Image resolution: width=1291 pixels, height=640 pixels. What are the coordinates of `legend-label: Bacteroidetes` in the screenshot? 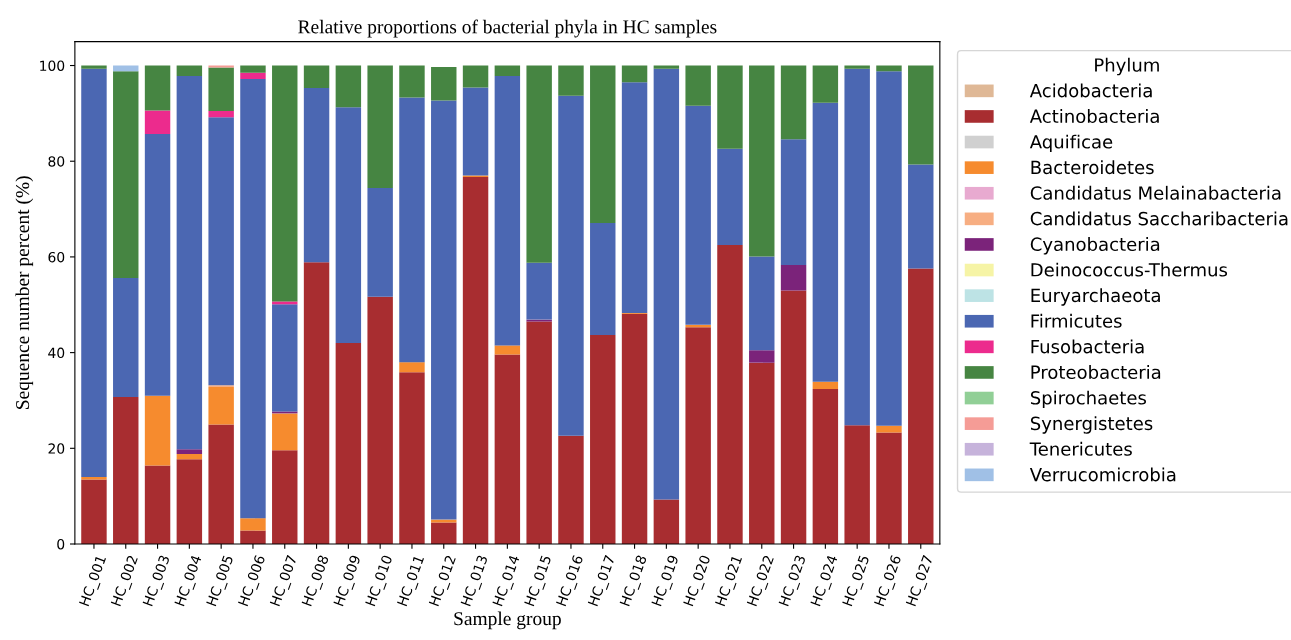 It's located at (1092, 167).